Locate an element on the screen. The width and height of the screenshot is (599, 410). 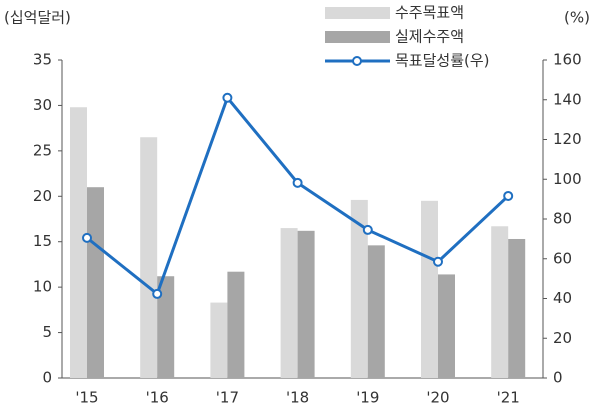
y2-tick-label: 20 is located at coordinates (562, 338).